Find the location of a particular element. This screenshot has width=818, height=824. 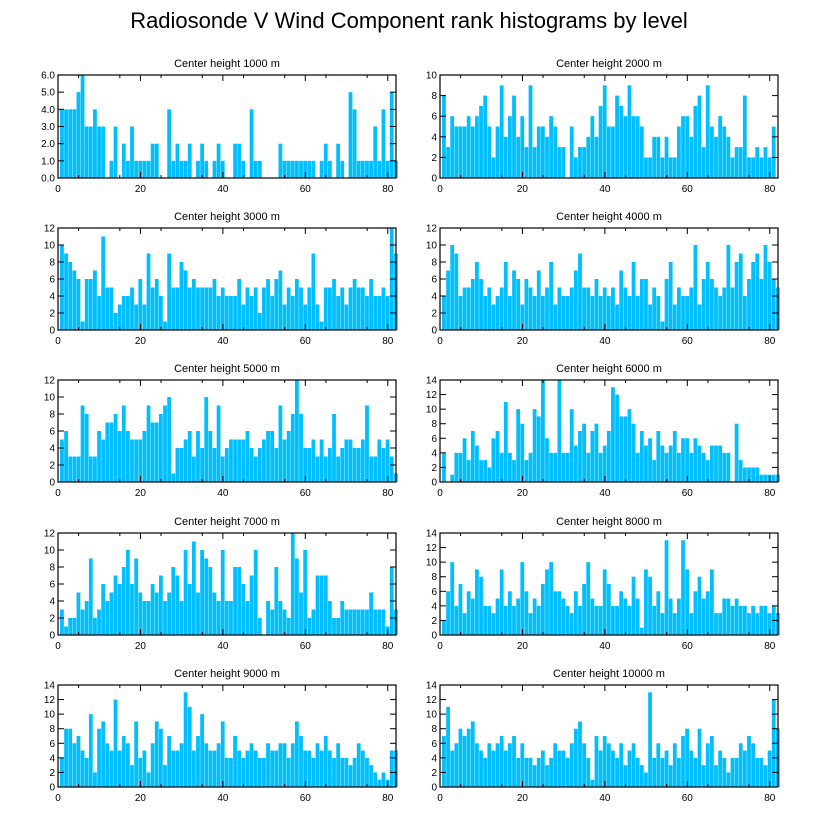

panel-title: Center height 4000 m is located at coordinates (609, 217).